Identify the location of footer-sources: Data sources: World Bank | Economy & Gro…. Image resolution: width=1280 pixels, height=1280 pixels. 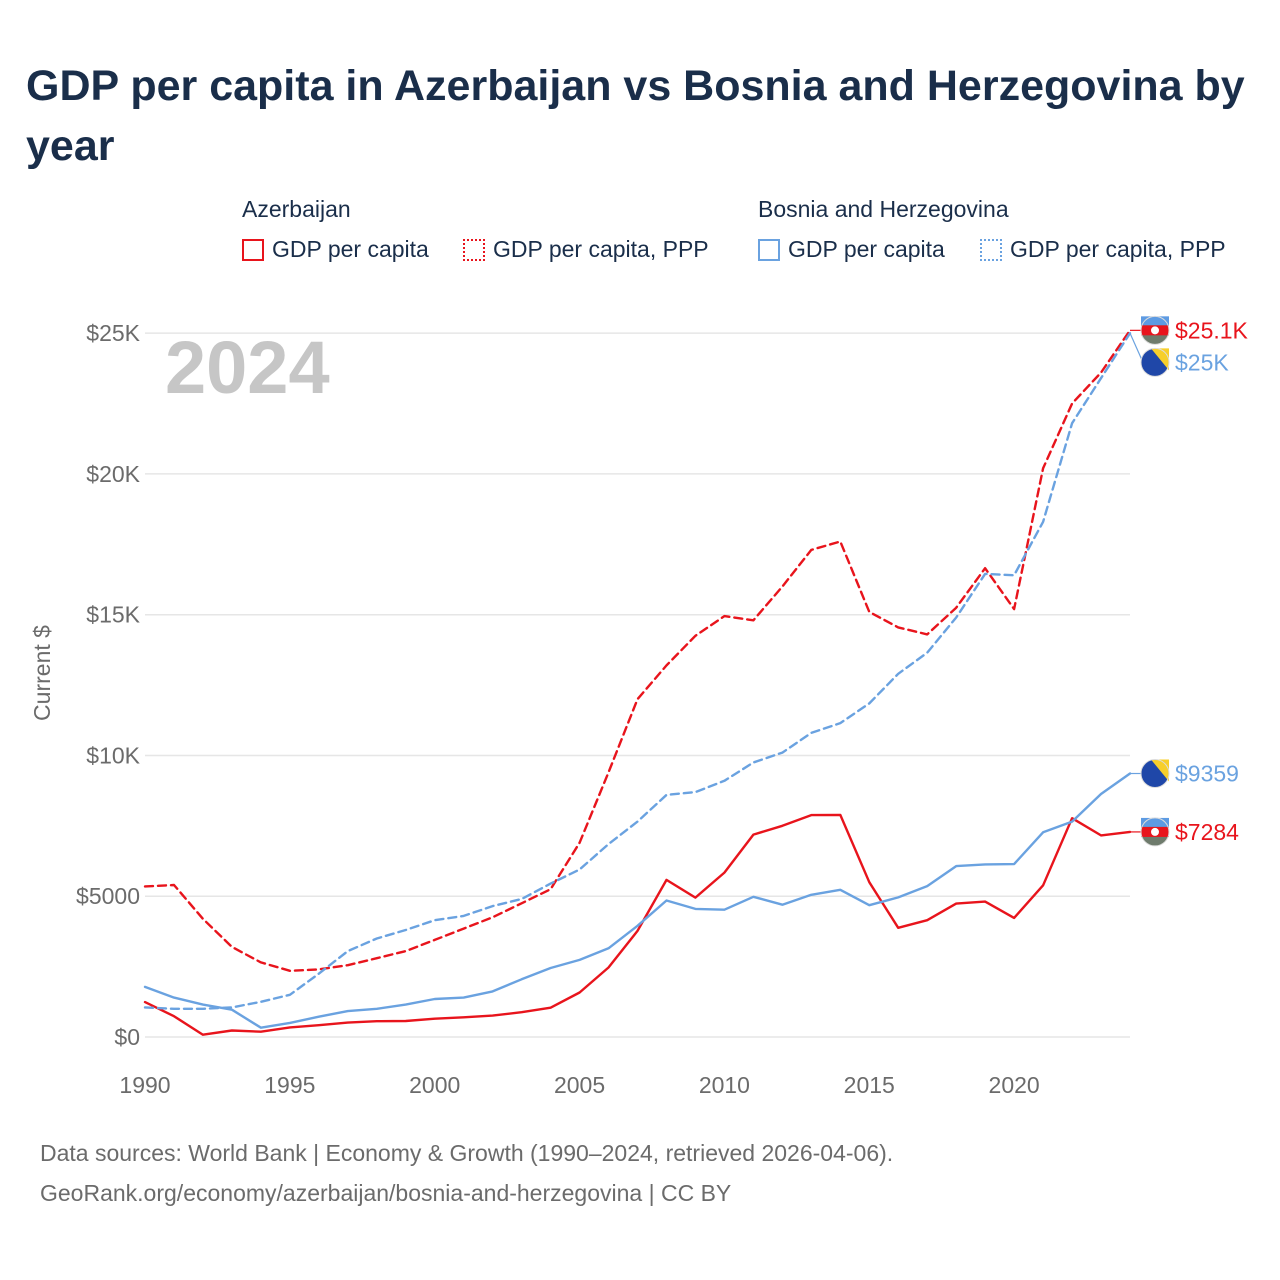
(467, 1153).